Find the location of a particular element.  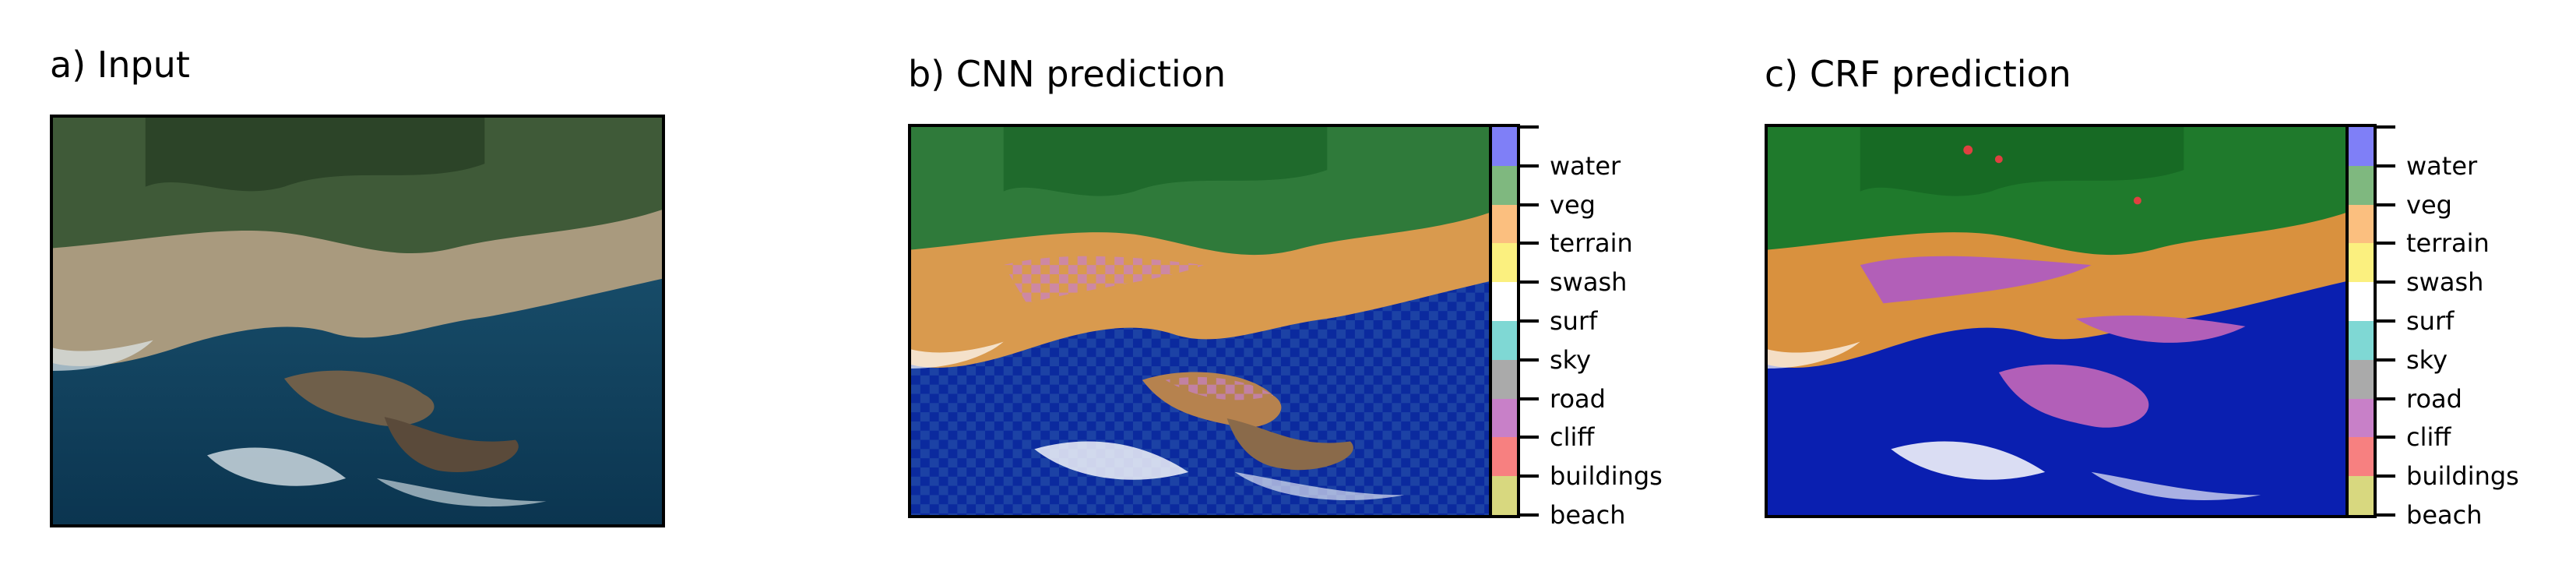

crf-colorbar-label-cliff: cliff is located at coordinates (2428, 437).